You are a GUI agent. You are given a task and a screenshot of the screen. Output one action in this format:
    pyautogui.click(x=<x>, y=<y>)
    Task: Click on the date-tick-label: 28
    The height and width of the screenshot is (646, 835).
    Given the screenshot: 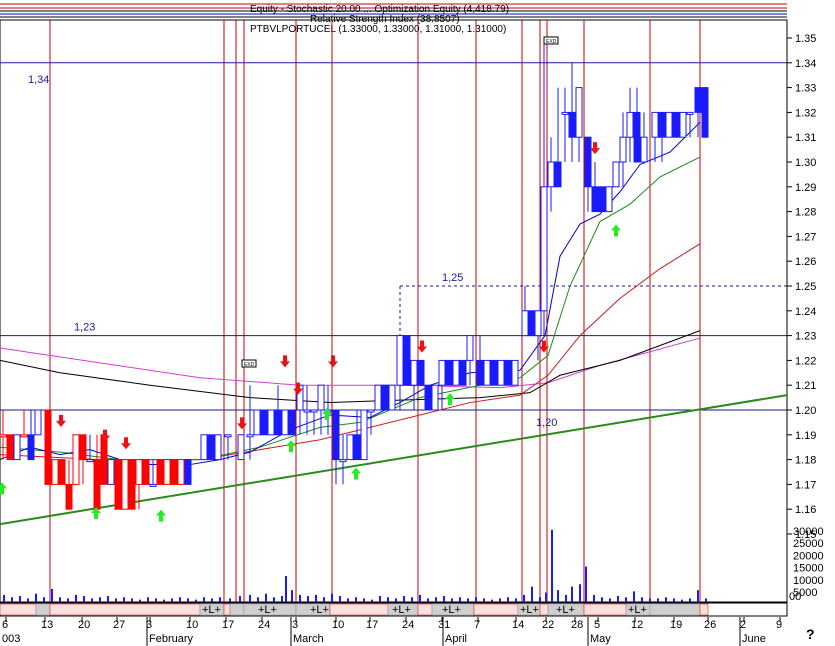 What is the action you would take?
    pyautogui.click(x=577, y=625)
    